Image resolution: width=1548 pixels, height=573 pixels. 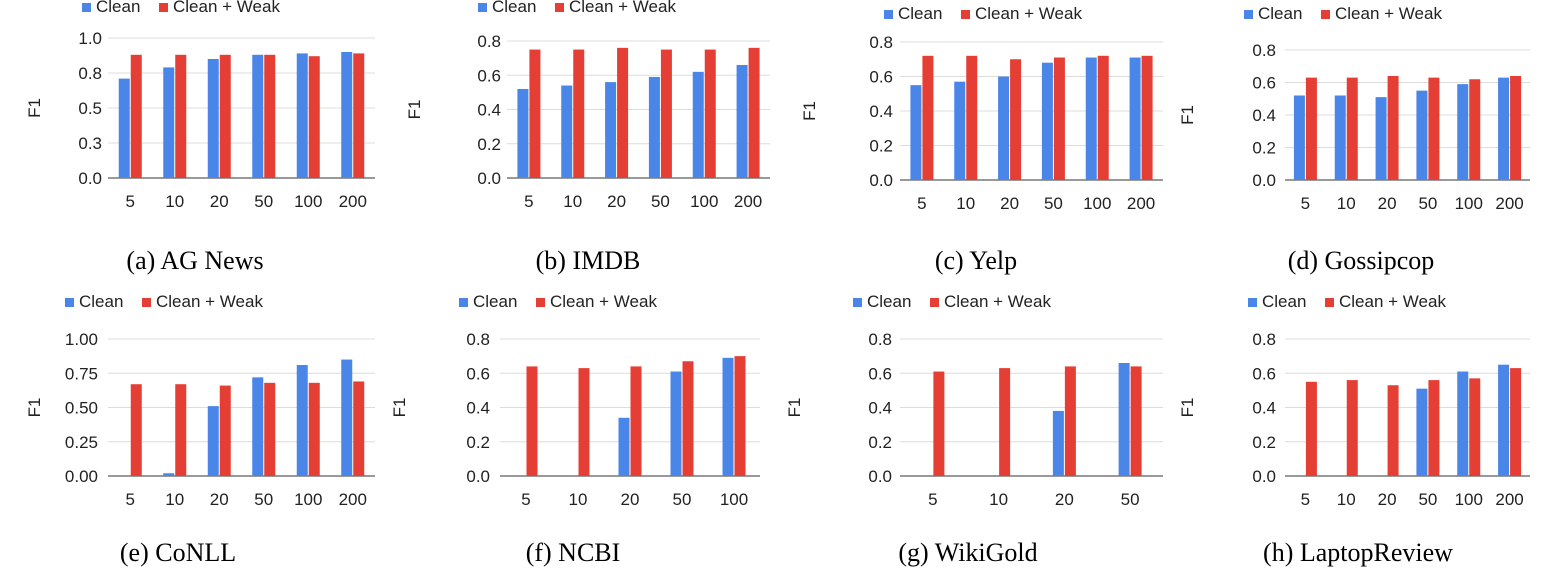 I want to click on chart-caption: (c) Yelp, so click(x=976, y=260).